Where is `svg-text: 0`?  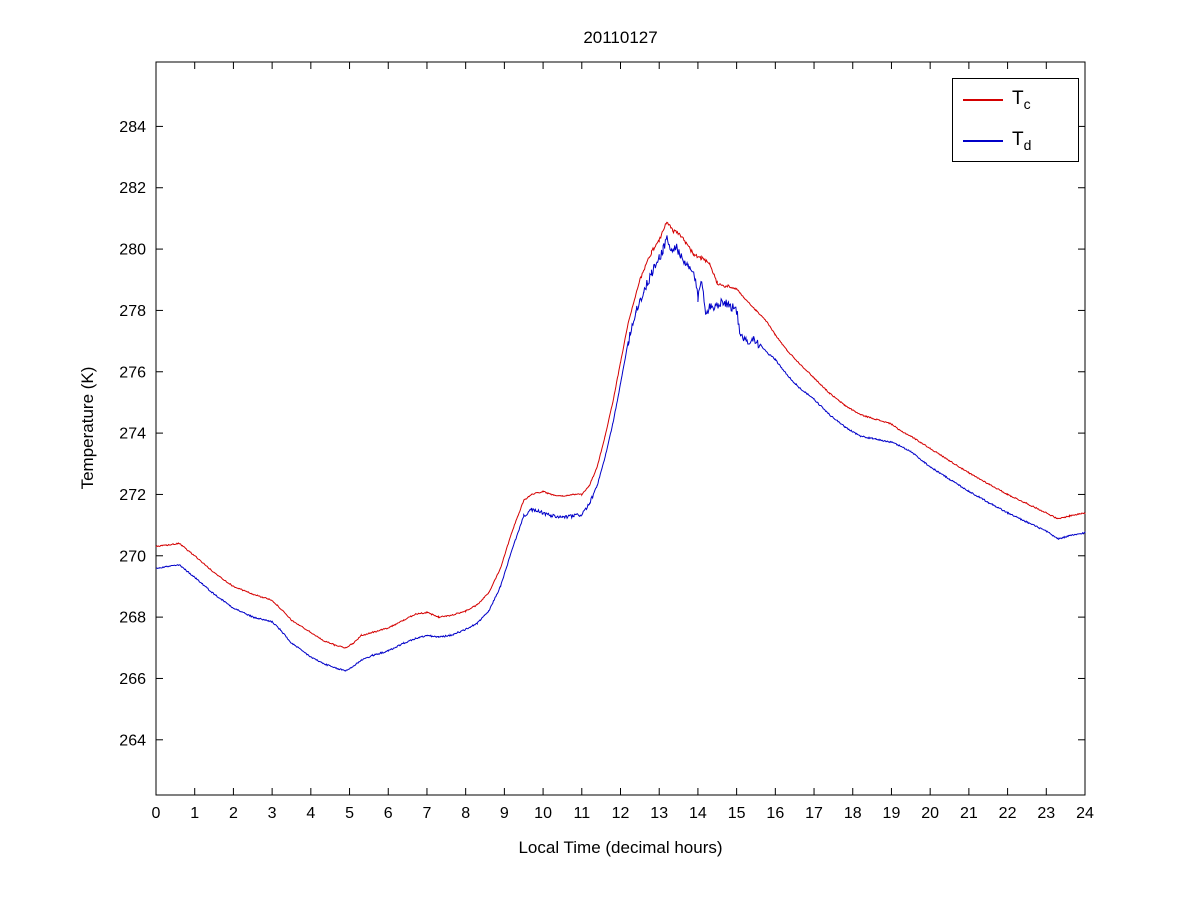
svg-text: 0 is located at coordinates (156, 813).